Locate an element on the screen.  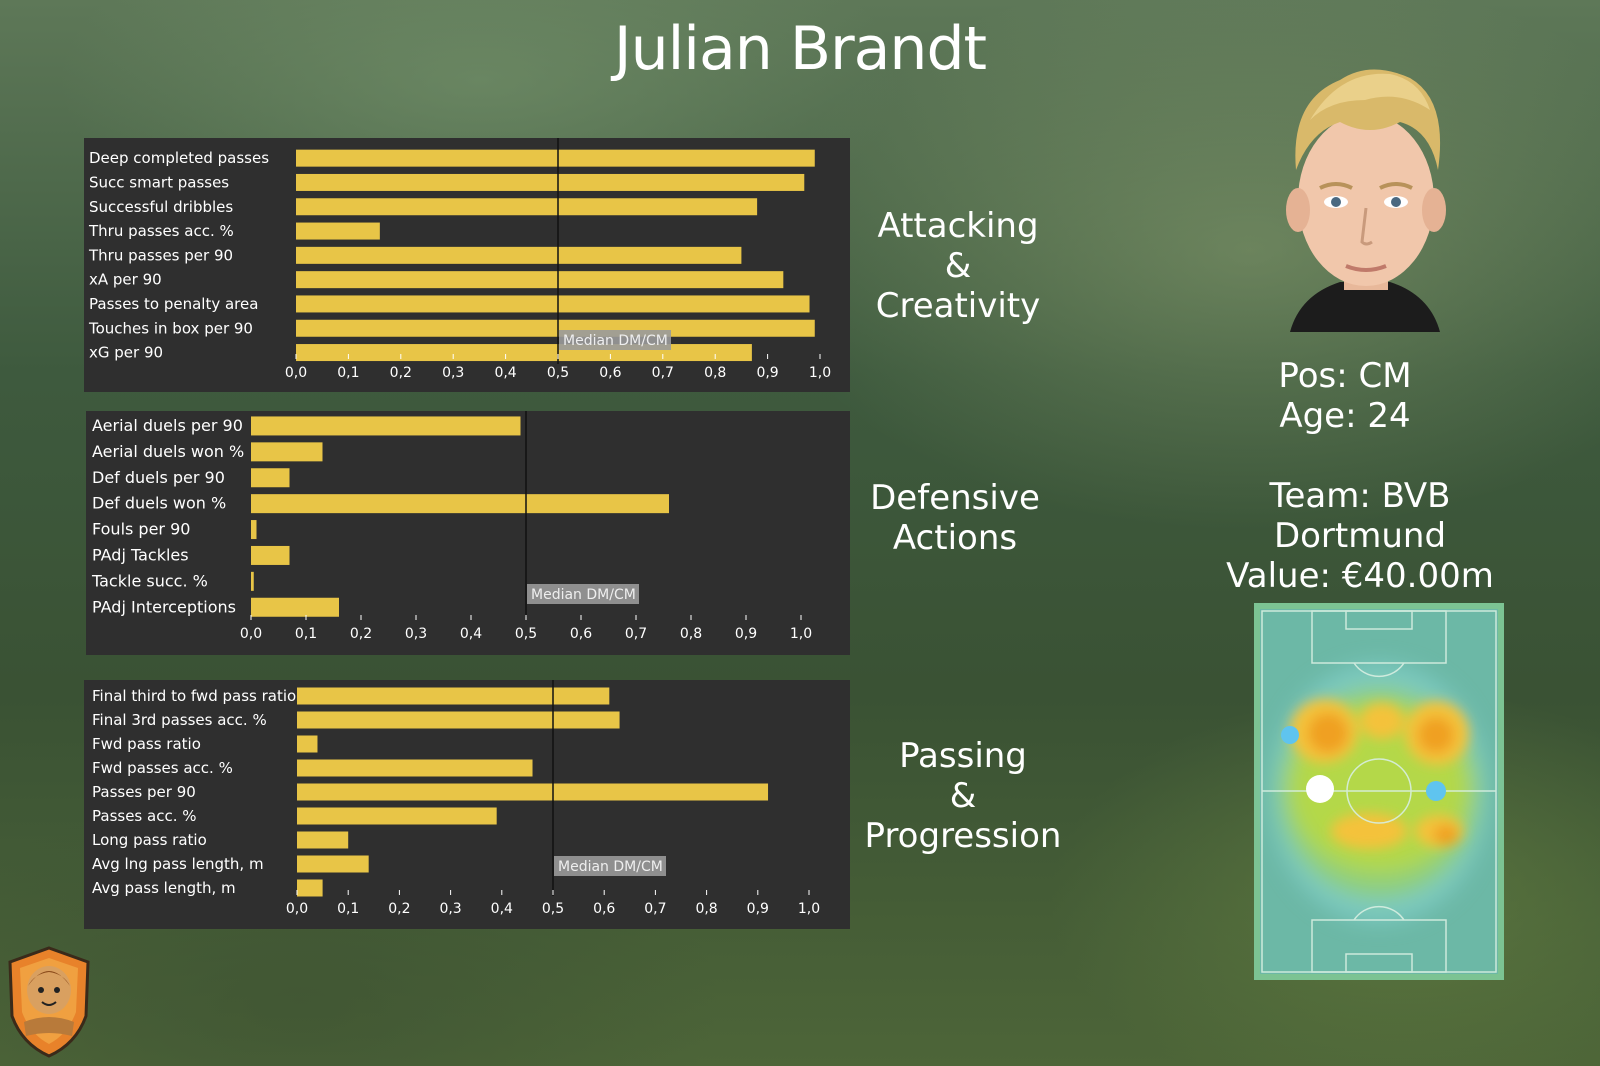
player-position: Pos: CM is located at coordinates (1345, 376).